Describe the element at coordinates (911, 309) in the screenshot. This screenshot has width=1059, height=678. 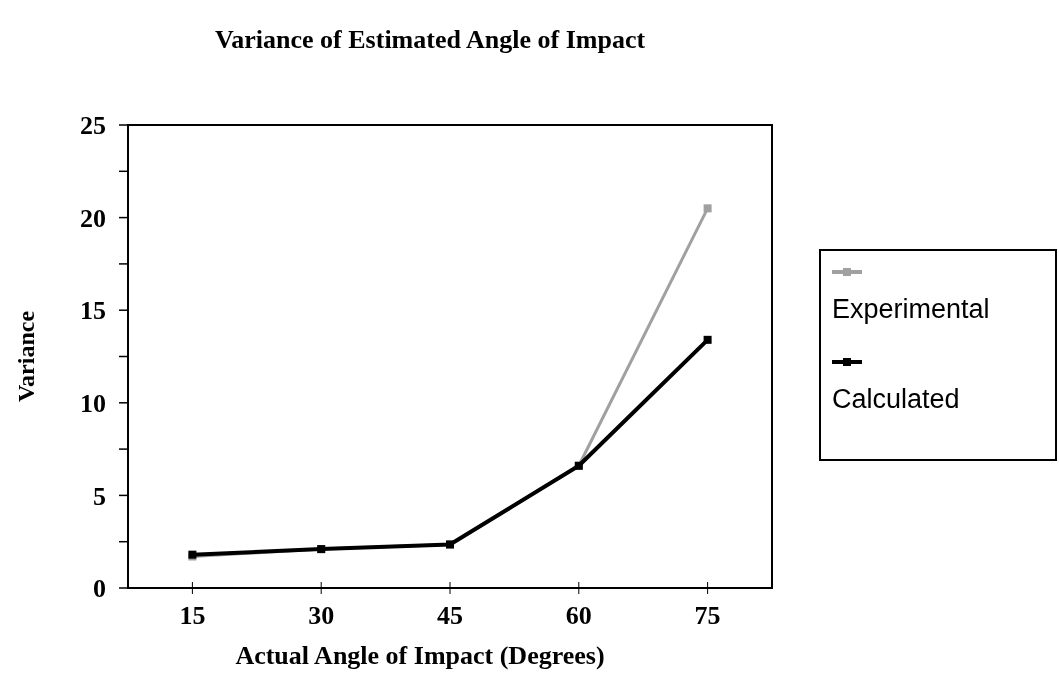
I see `legend-label: Experimental` at that location.